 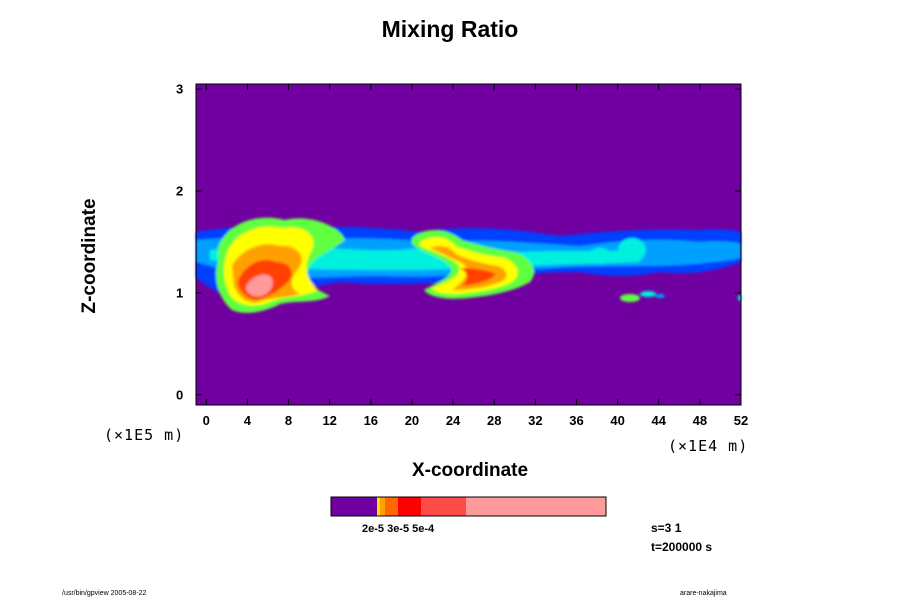 I want to click on y-tick-label: 0, so click(x=180, y=395).